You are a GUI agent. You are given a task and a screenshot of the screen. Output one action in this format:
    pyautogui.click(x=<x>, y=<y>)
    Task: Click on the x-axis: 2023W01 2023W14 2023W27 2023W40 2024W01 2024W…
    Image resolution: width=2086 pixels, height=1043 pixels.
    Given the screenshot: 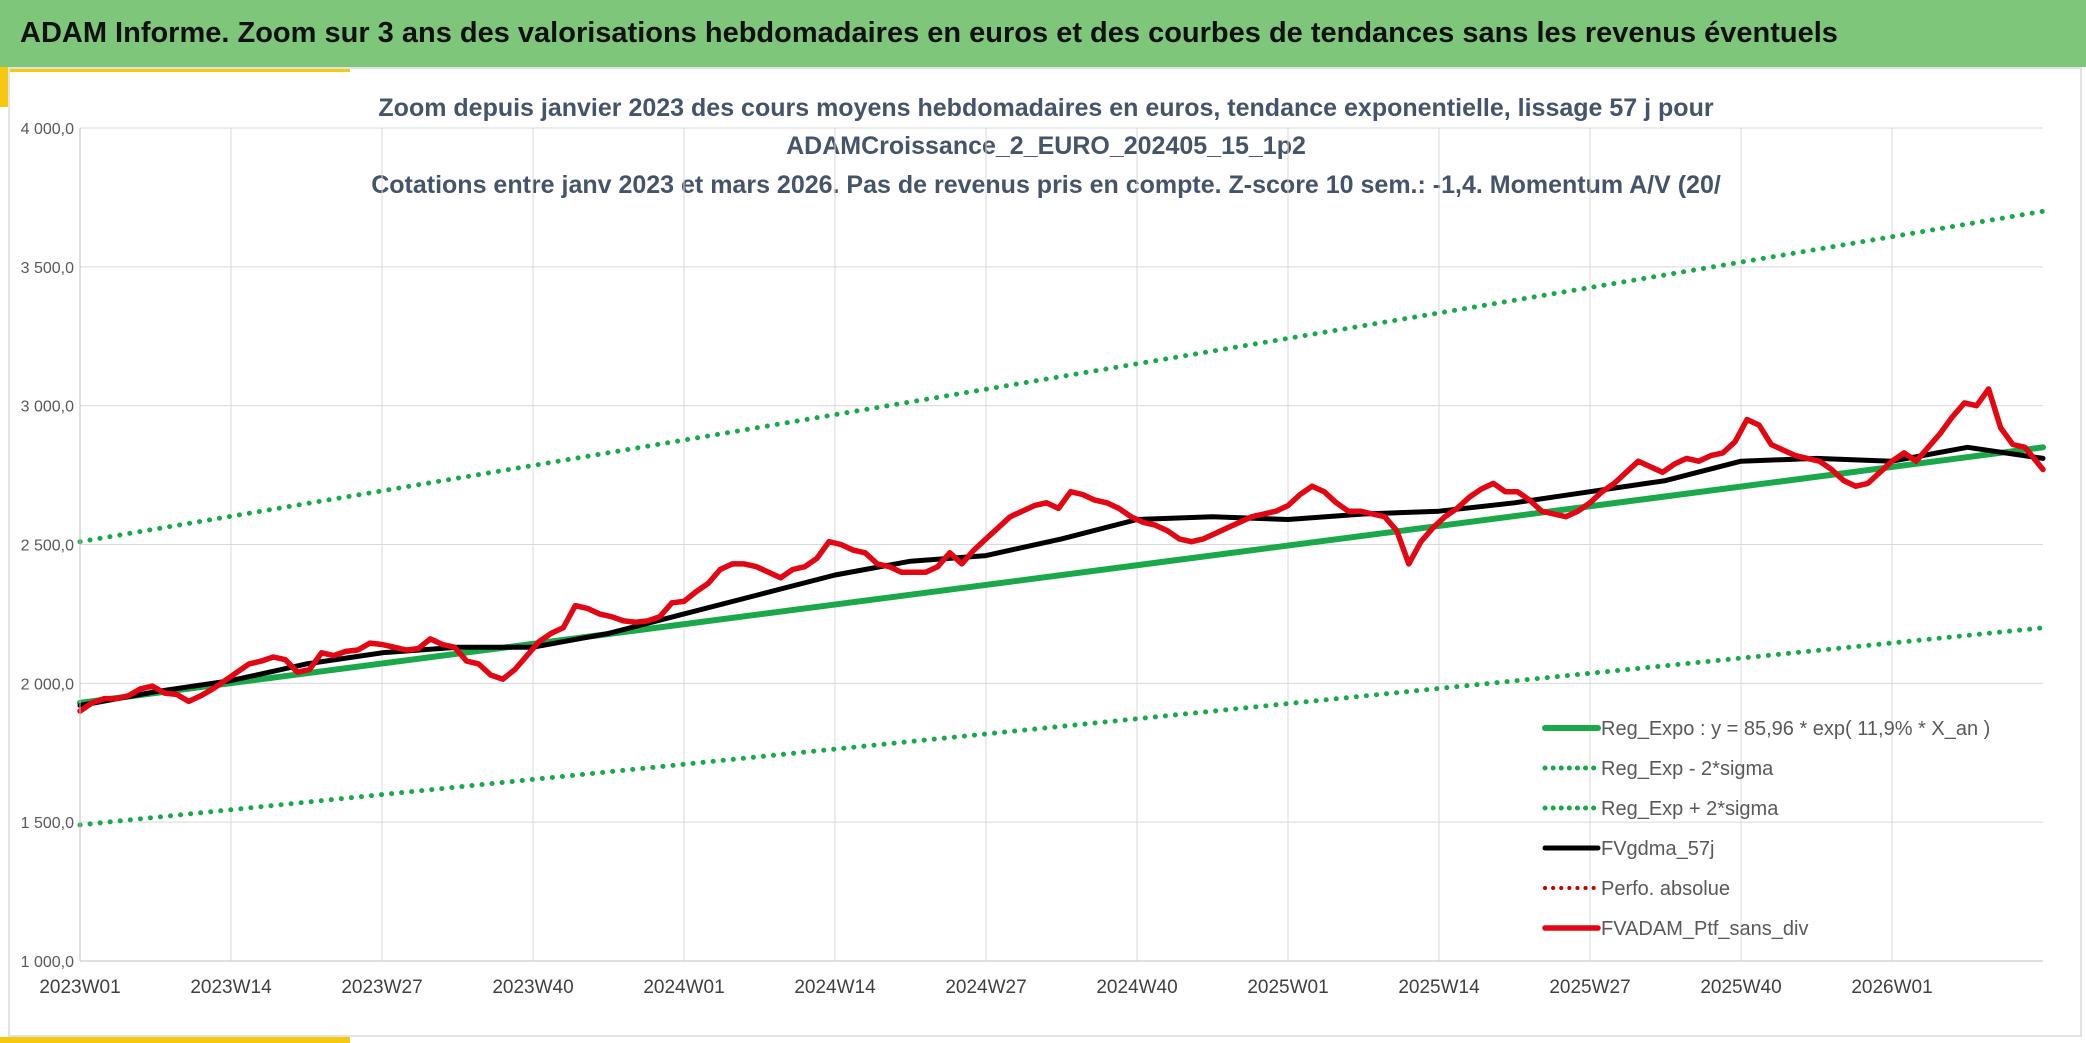 What is the action you would take?
    pyautogui.click(x=1041, y=979)
    